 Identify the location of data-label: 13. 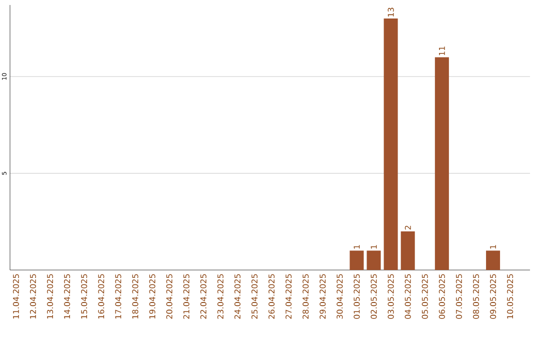
(391, 12).